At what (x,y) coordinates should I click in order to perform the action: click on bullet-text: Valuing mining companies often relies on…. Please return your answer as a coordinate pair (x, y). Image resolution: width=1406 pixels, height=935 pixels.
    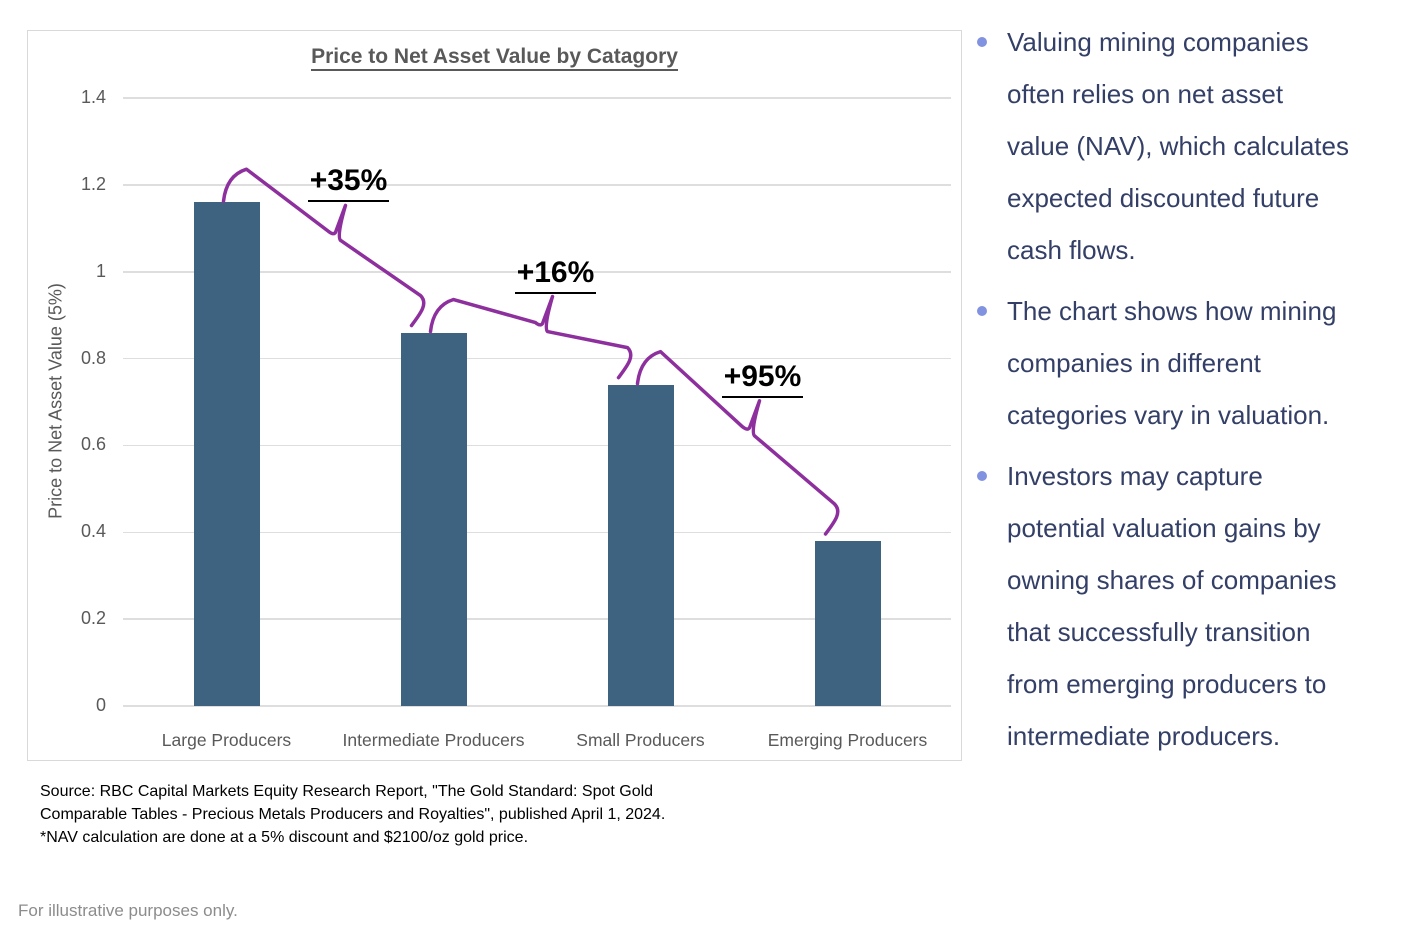
    Looking at the image, I should click on (1178, 146).